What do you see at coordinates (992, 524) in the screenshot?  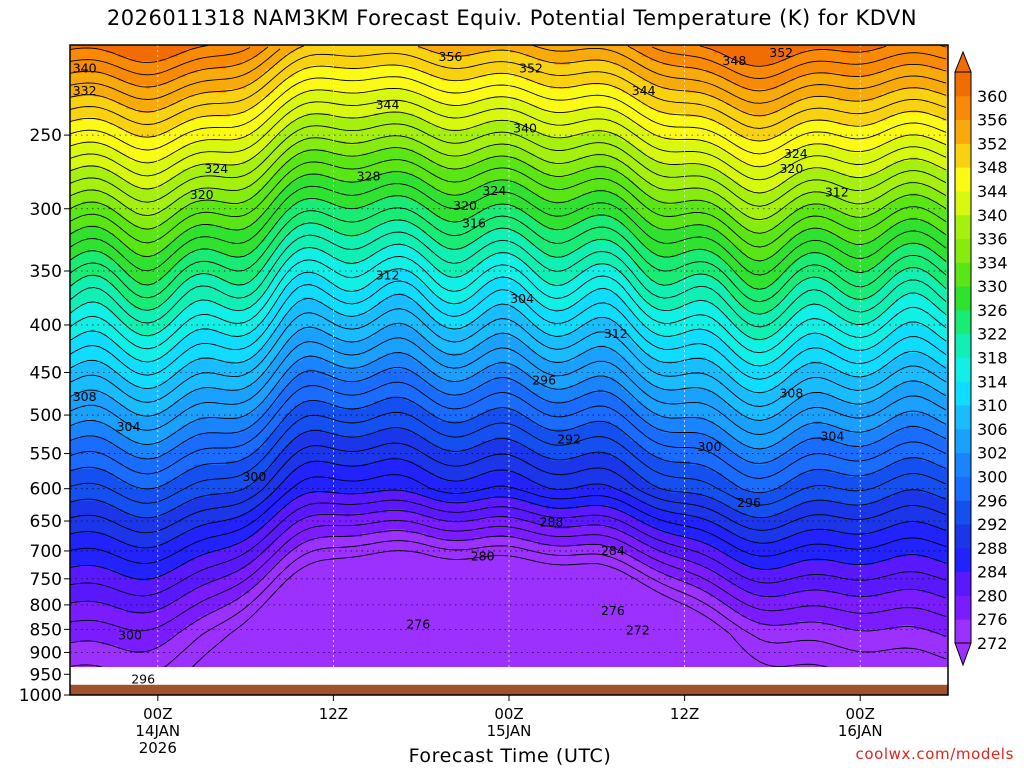 I see `colorbar-label: 292` at bounding box center [992, 524].